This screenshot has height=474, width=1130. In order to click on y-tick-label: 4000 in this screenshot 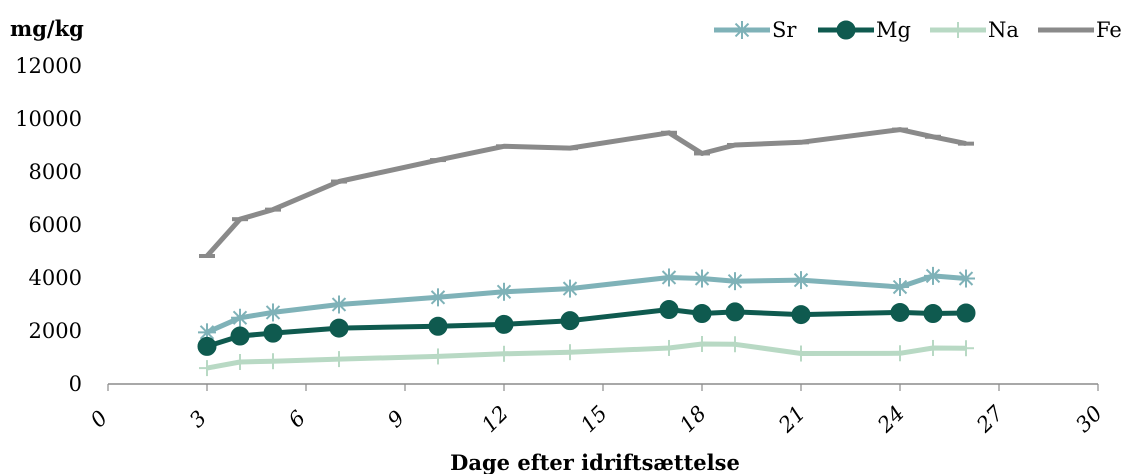, I will do `click(55, 278)`.